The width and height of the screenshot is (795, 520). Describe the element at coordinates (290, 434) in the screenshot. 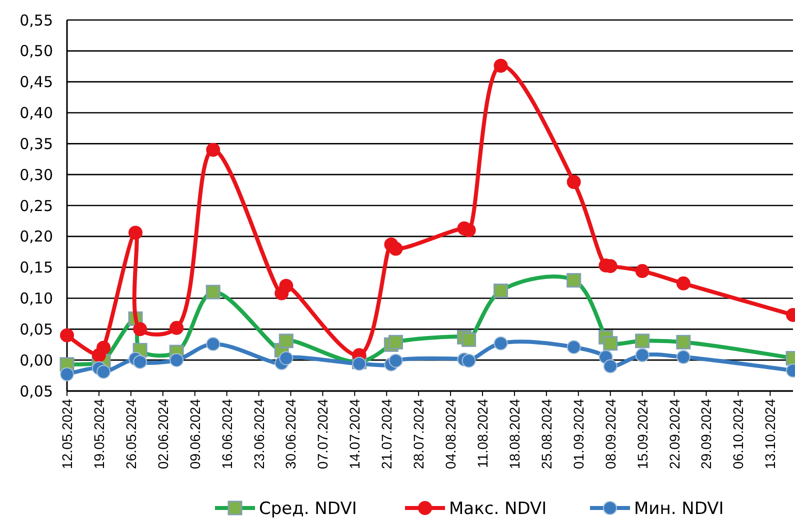

I see `x-tick-label: 30.06.2024` at that location.